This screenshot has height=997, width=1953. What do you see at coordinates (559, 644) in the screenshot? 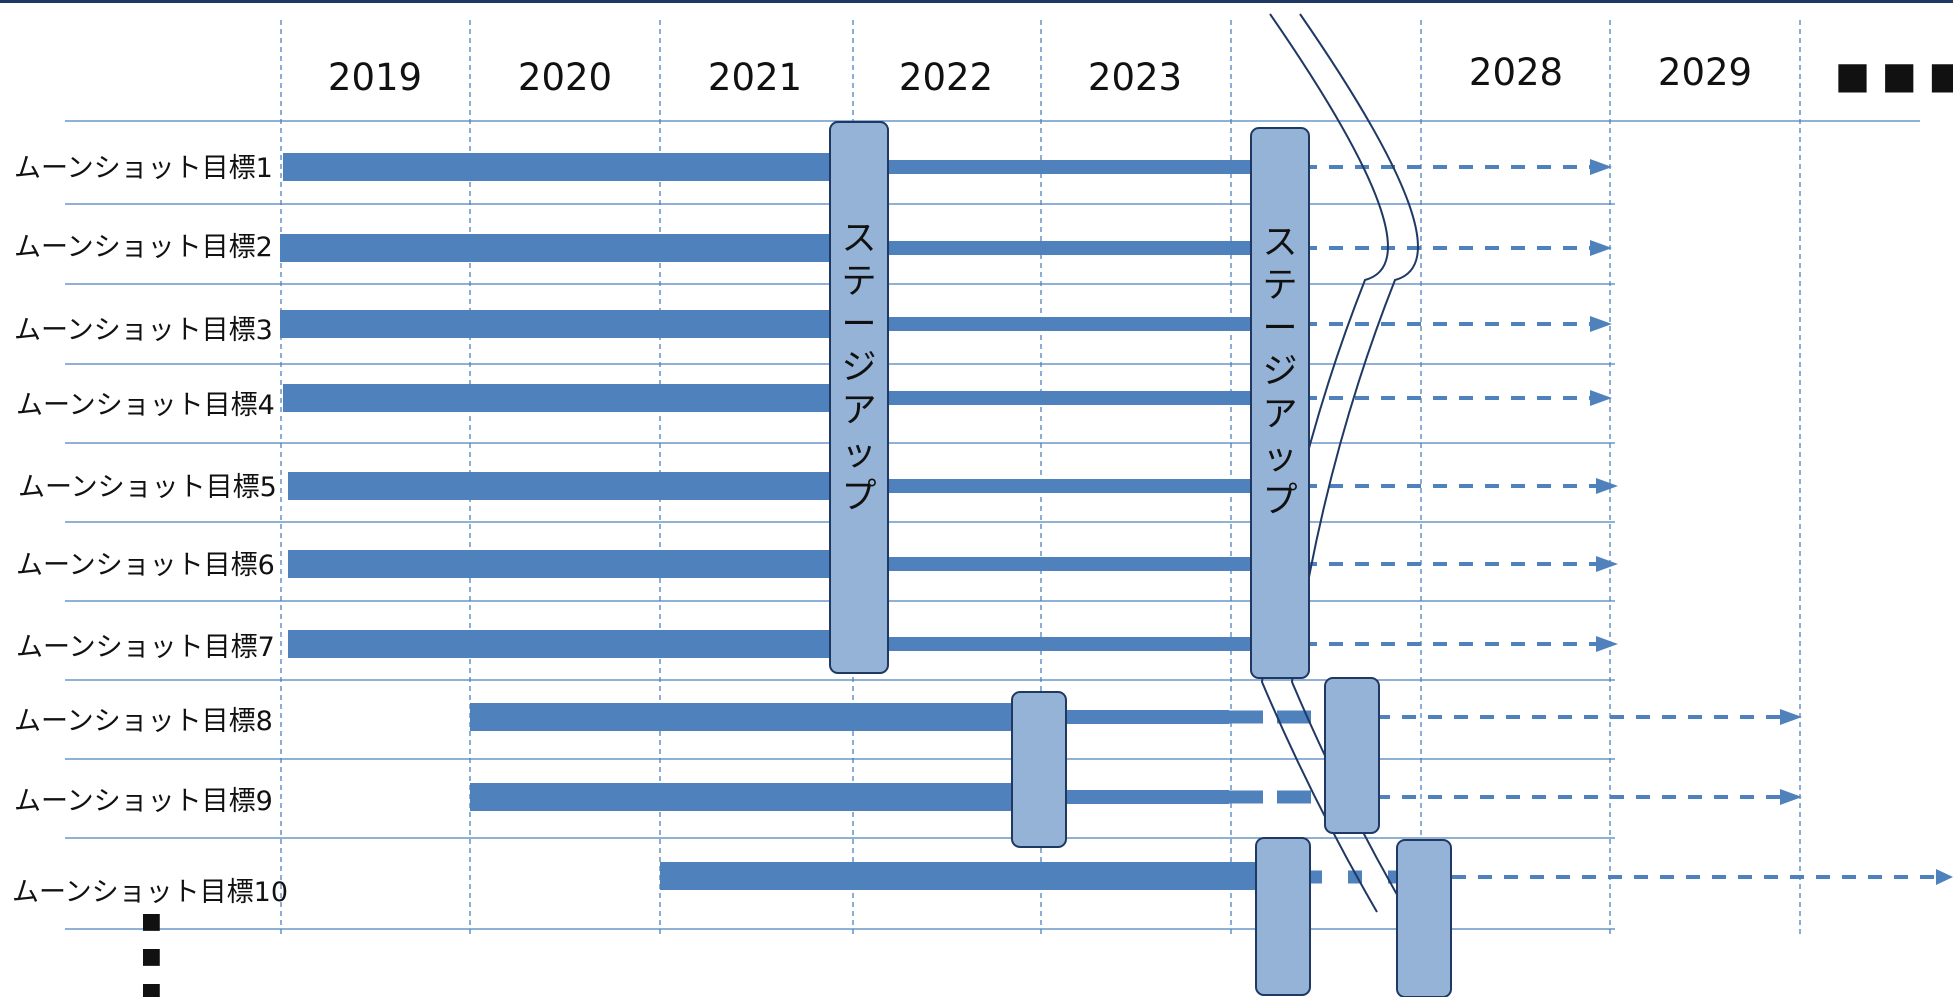
I see `goal-7-bar-phase1` at bounding box center [559, 644].